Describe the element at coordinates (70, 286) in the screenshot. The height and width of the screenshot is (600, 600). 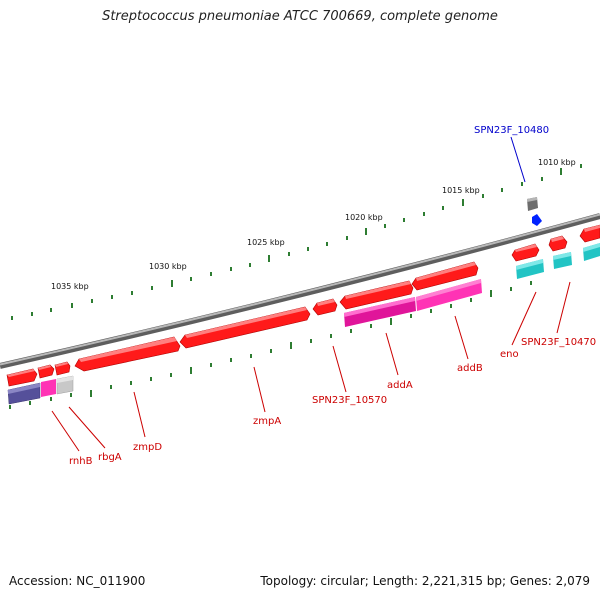
I see `scale-label-1035: 1035 kbp` at that location.